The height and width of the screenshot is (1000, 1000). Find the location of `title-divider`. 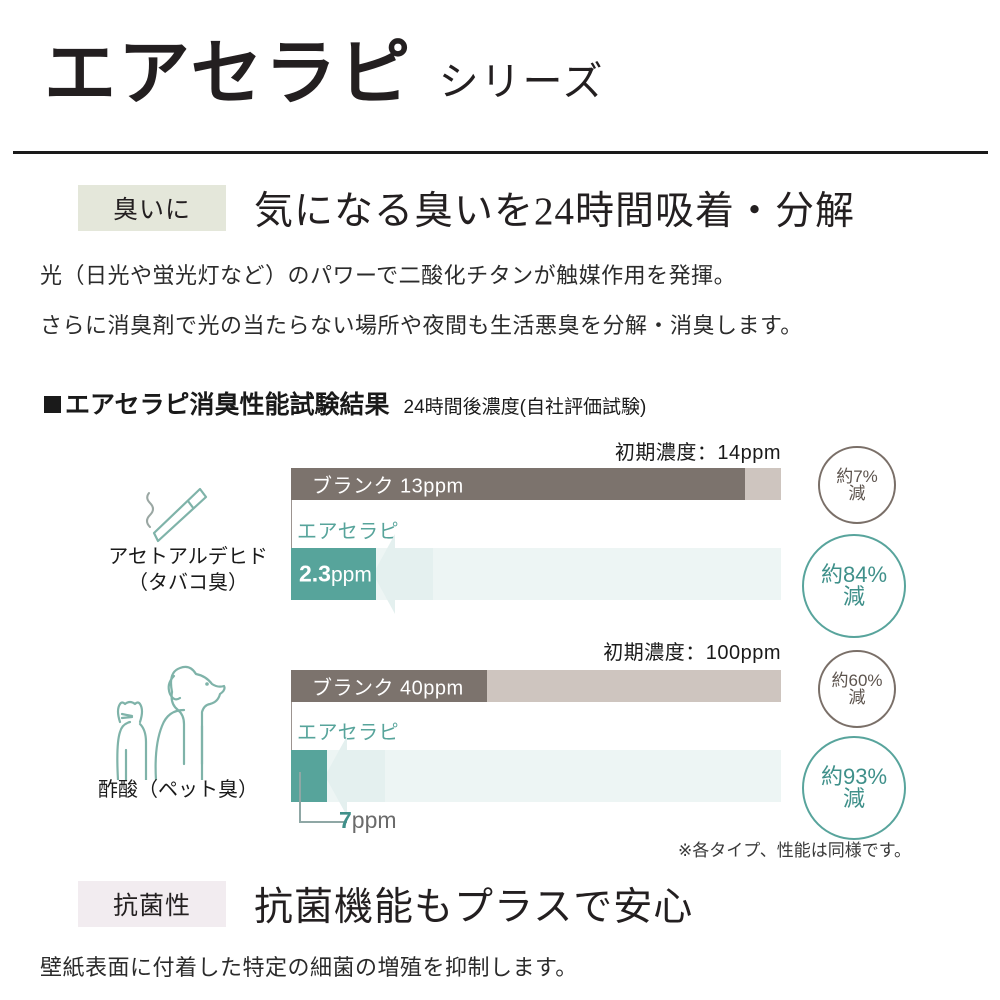

title-divider is located at coordinates (500, 152).